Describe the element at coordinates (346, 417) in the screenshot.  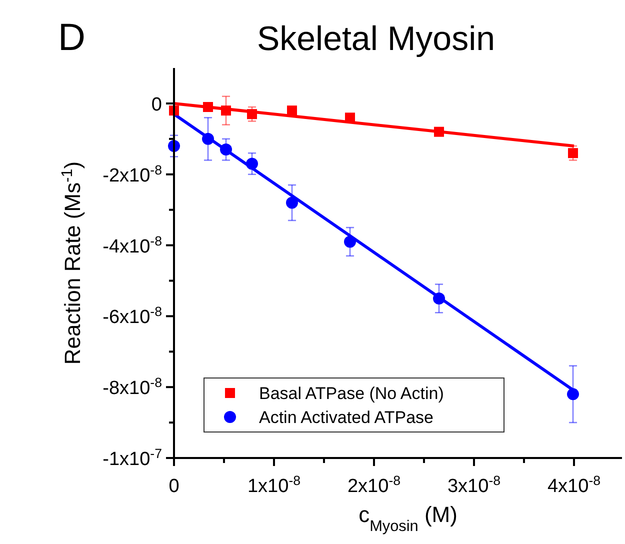
I see `legend-label: Actin Activated ATPase` at that location.